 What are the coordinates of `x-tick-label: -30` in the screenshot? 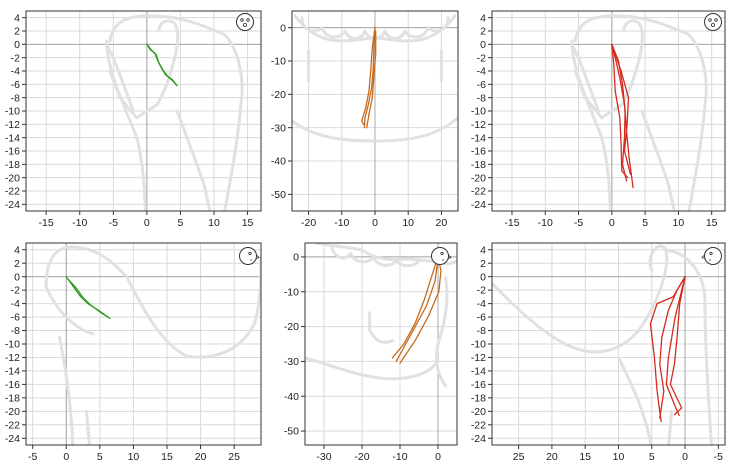 It's located at (323, 457).